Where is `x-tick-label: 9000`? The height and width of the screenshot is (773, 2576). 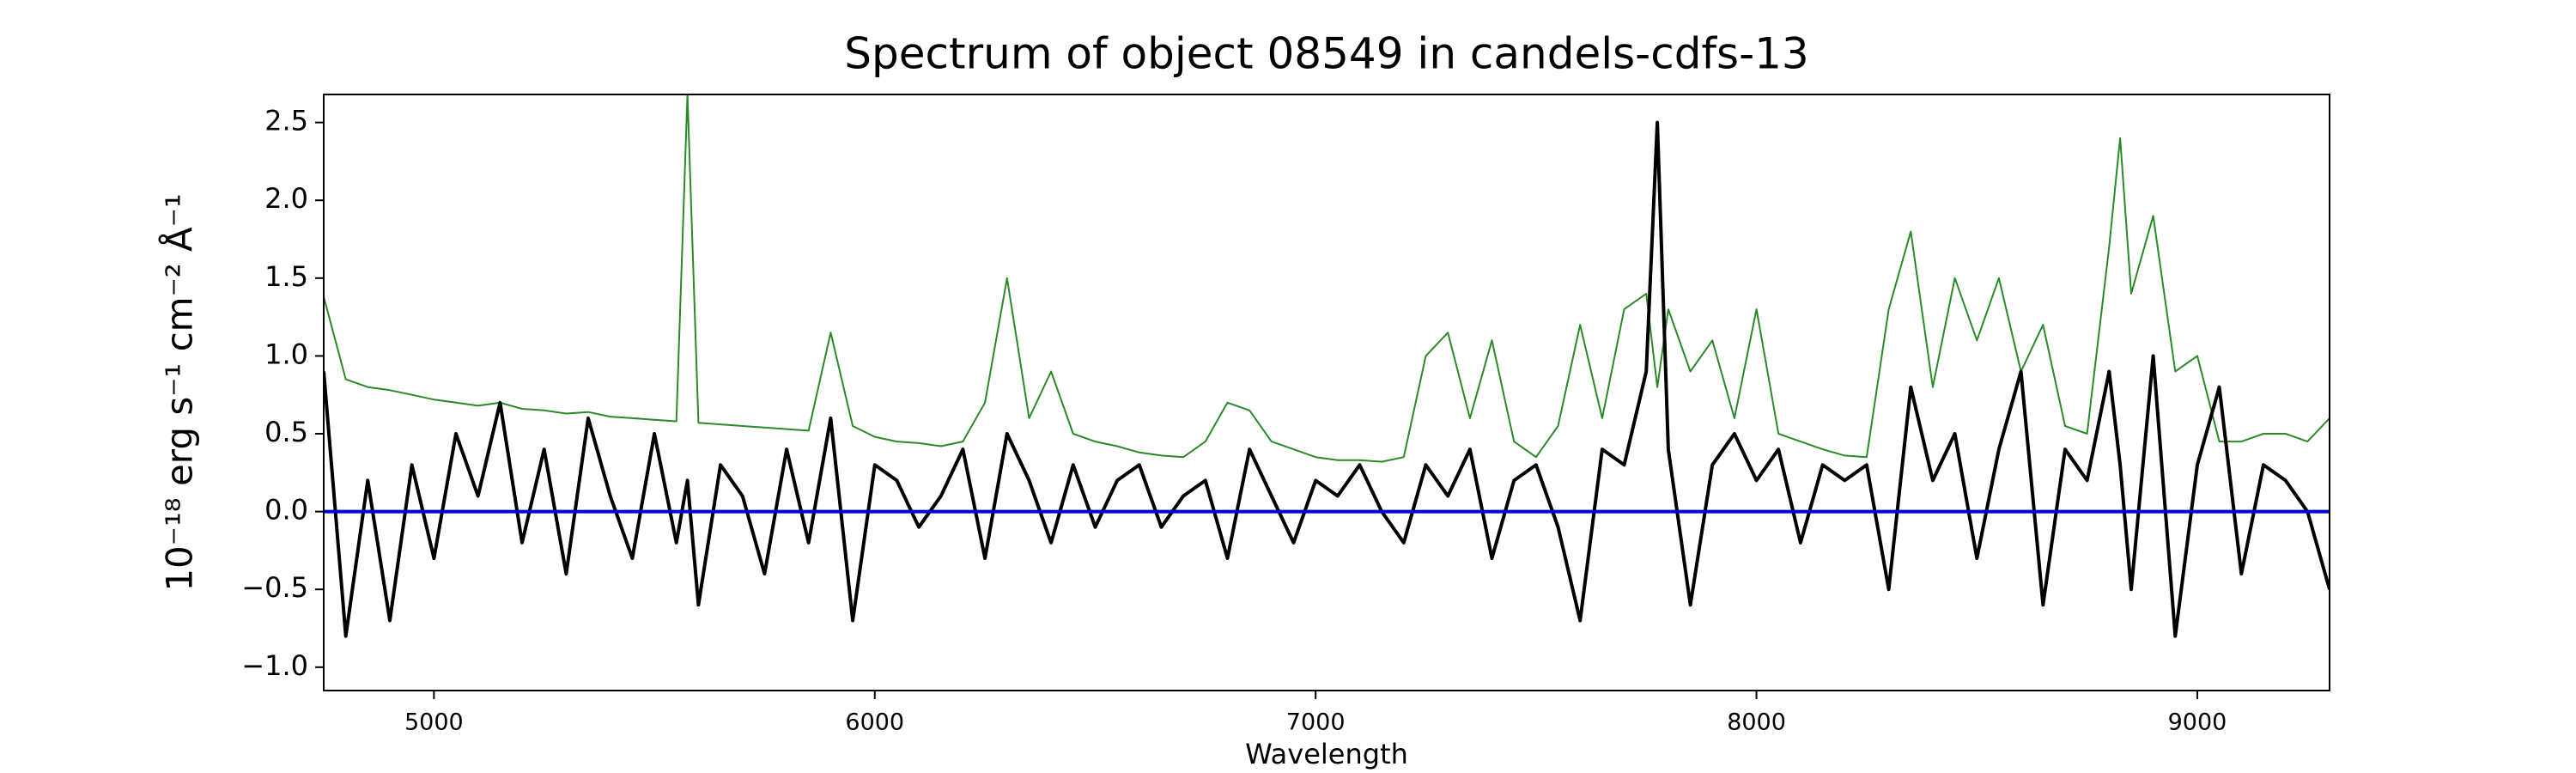 x-tick-label: 9000 is located at coordinates (2197, 722).